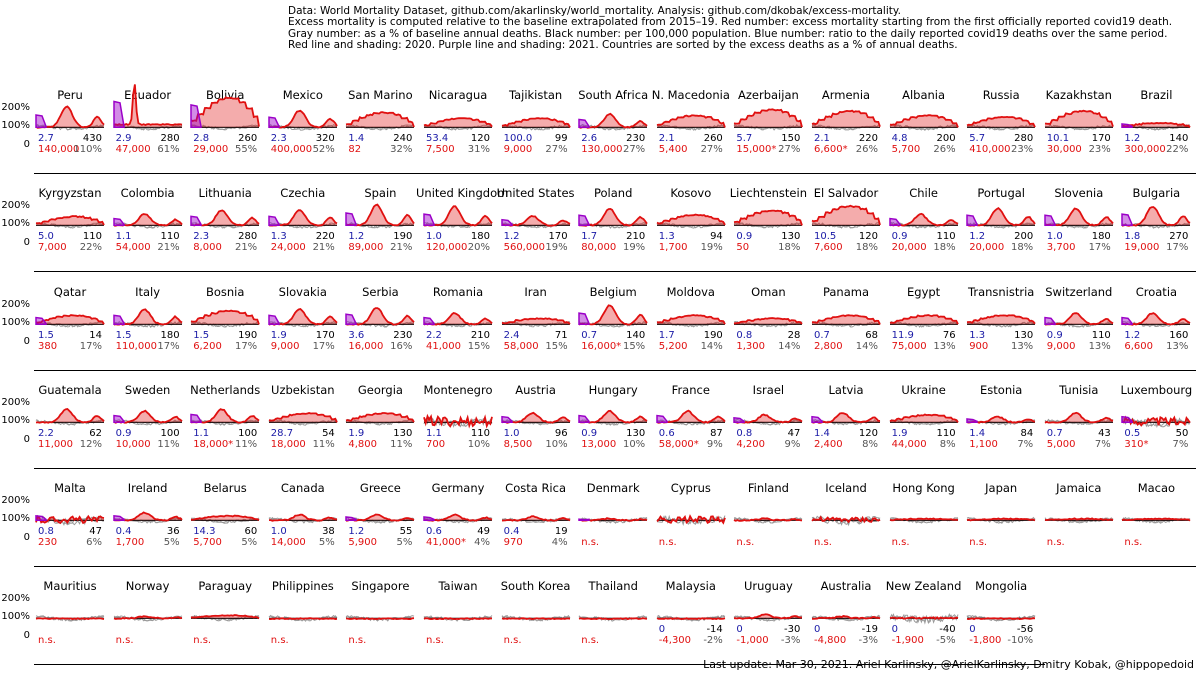 The height and width of the screenshot is (675, 1200). What do you see at coordinates (828, 247) in the screenshot?
I see `excess-deaths-value: 7,600` at bounding box center [828, 247].